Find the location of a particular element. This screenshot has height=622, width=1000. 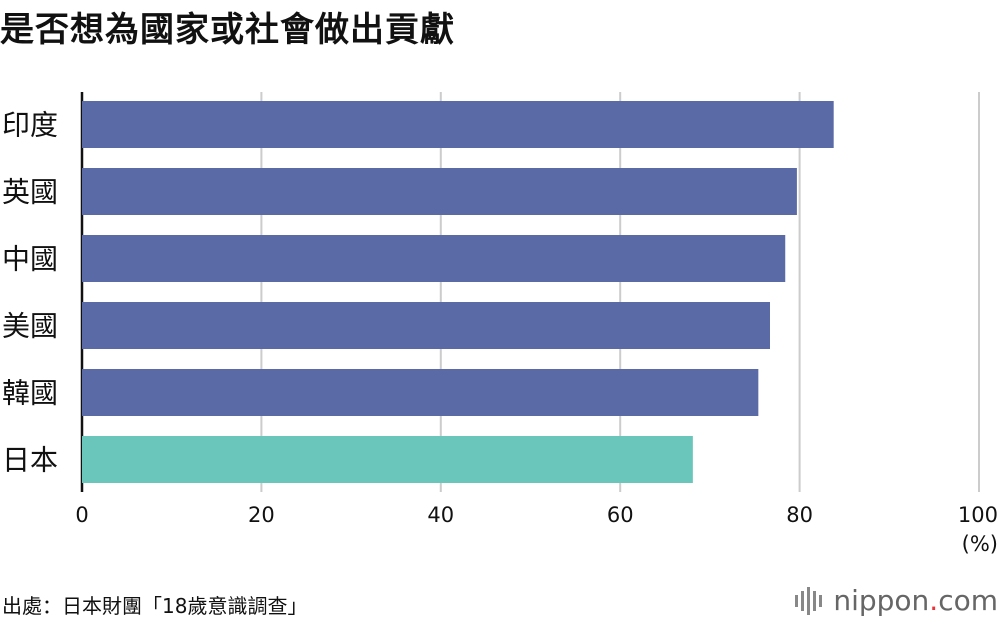

category-label: 印度 is located at coordinates (30, 125).